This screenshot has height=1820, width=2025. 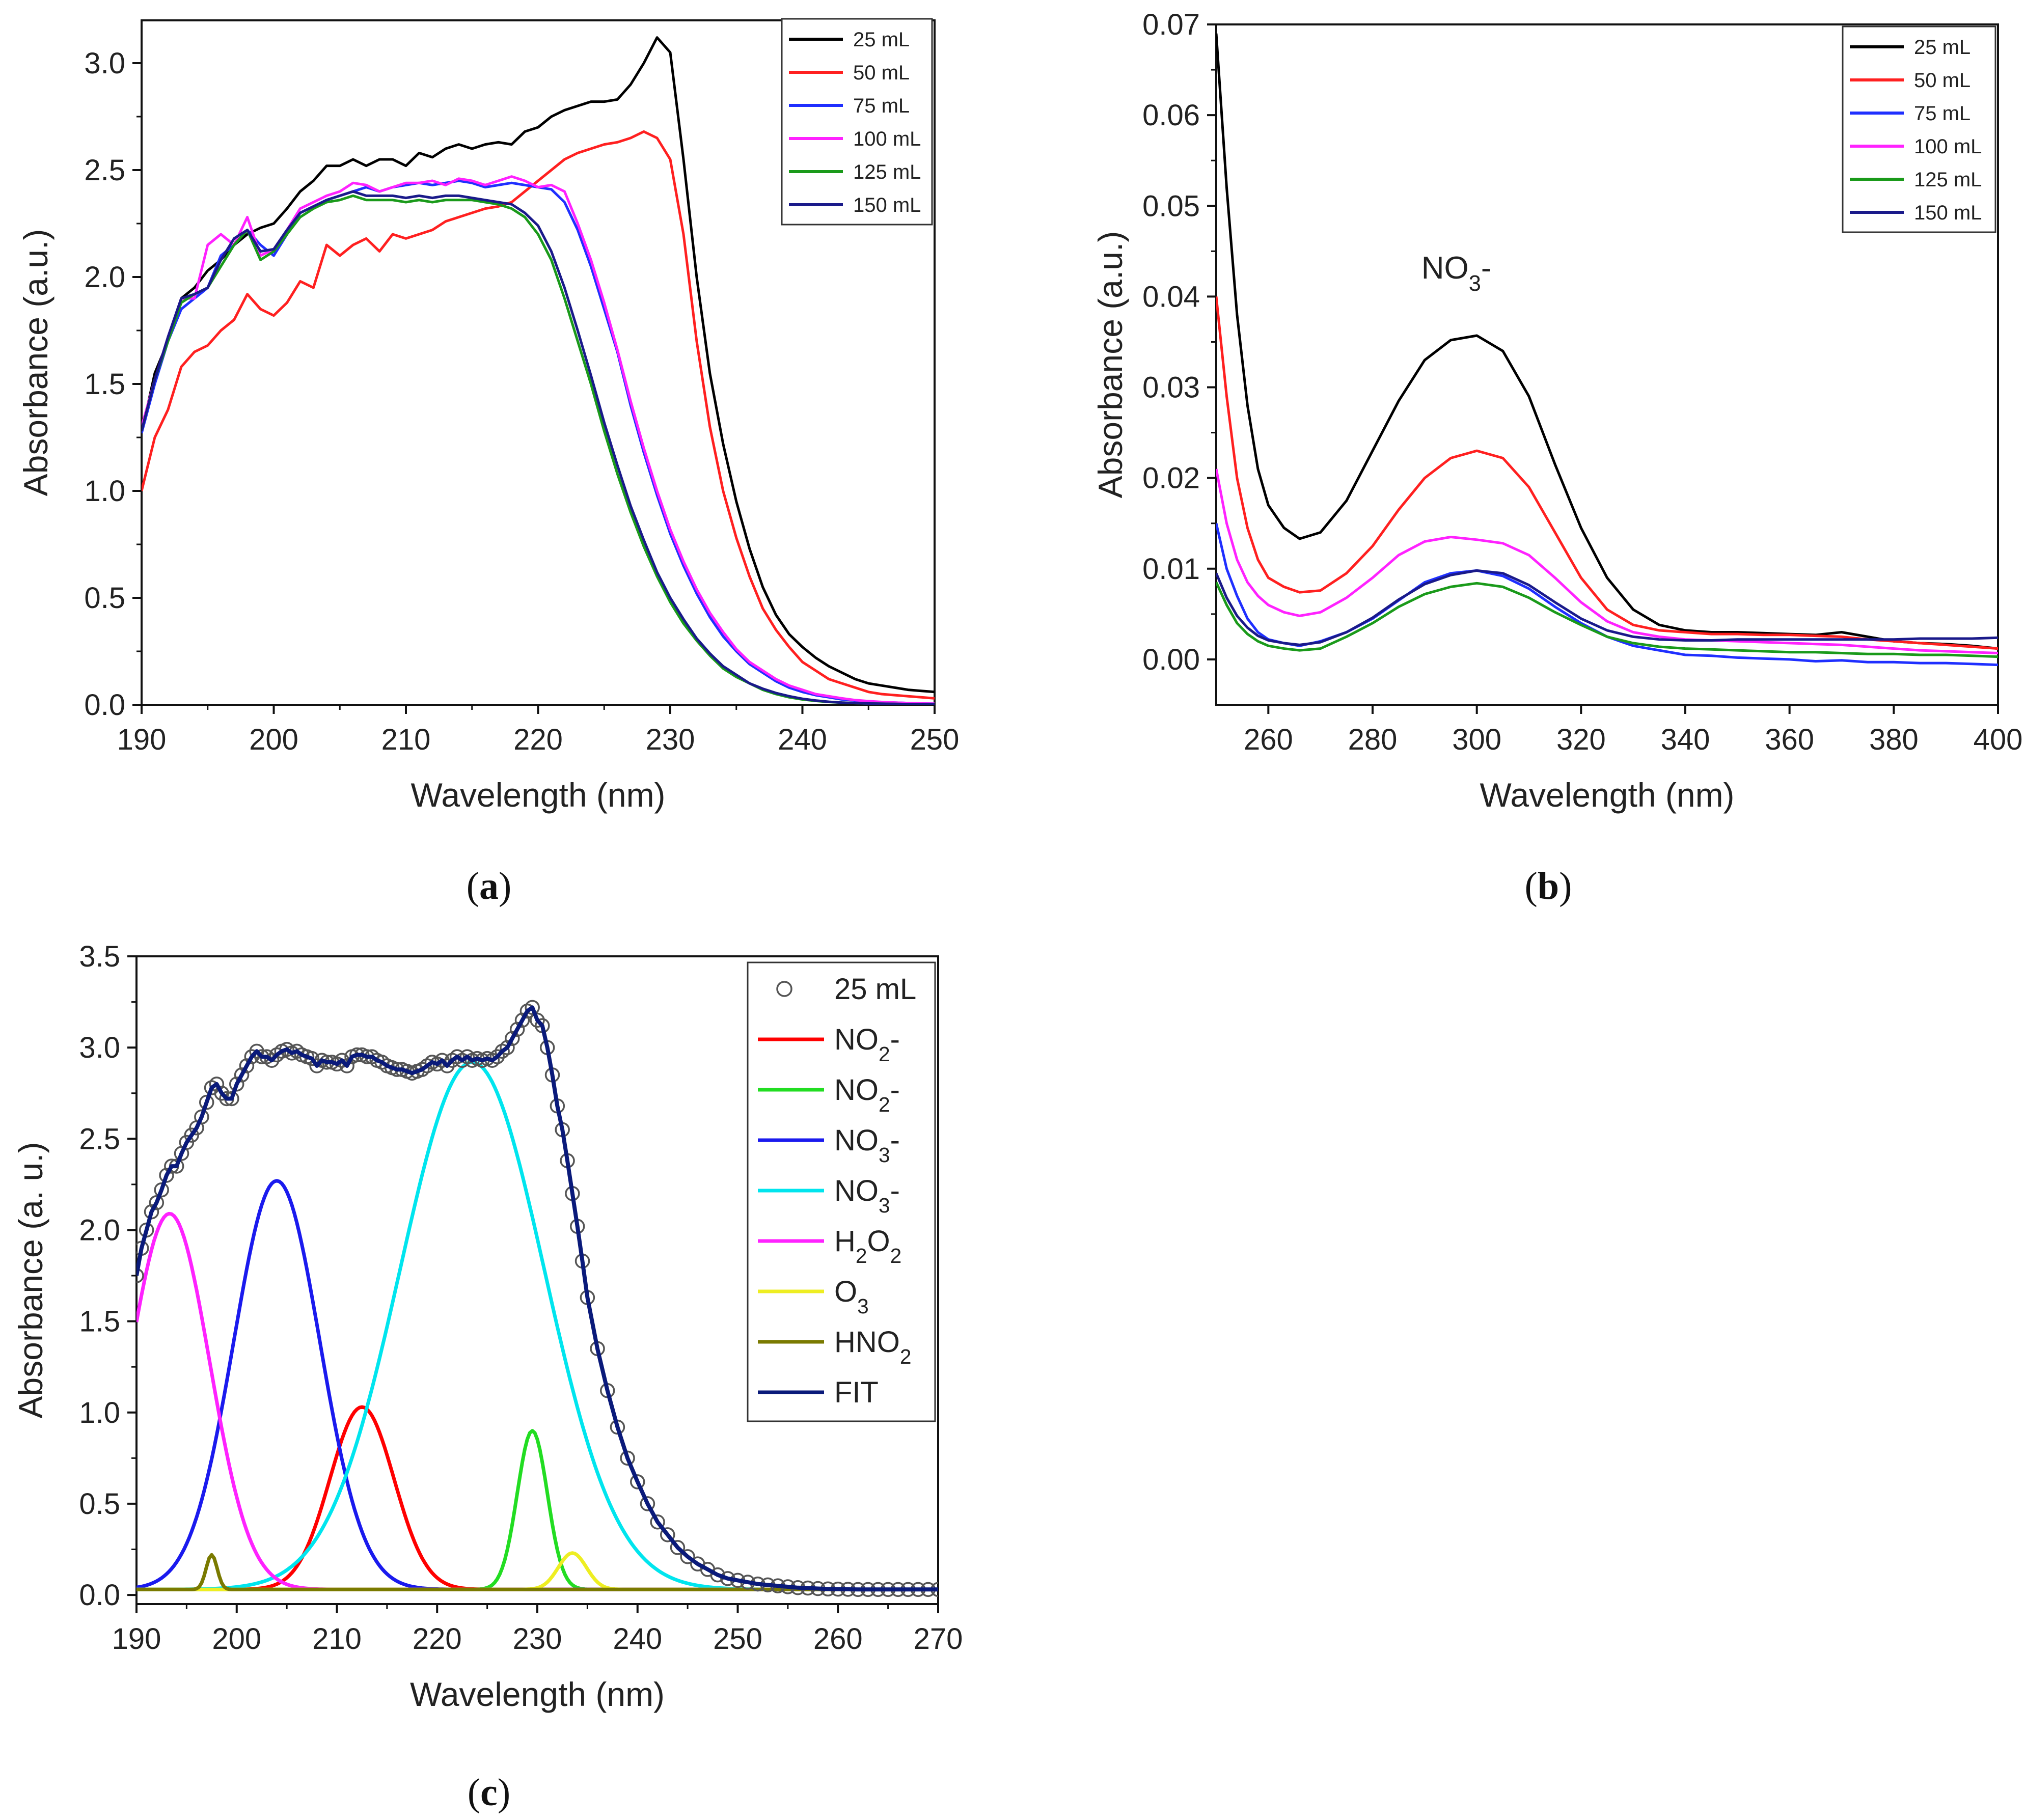 What do you see at coordinates (1607, 795) in the screenshot?
I see `x-axis-label: Wavelength (nm)` at bounding box center [1607, 795].